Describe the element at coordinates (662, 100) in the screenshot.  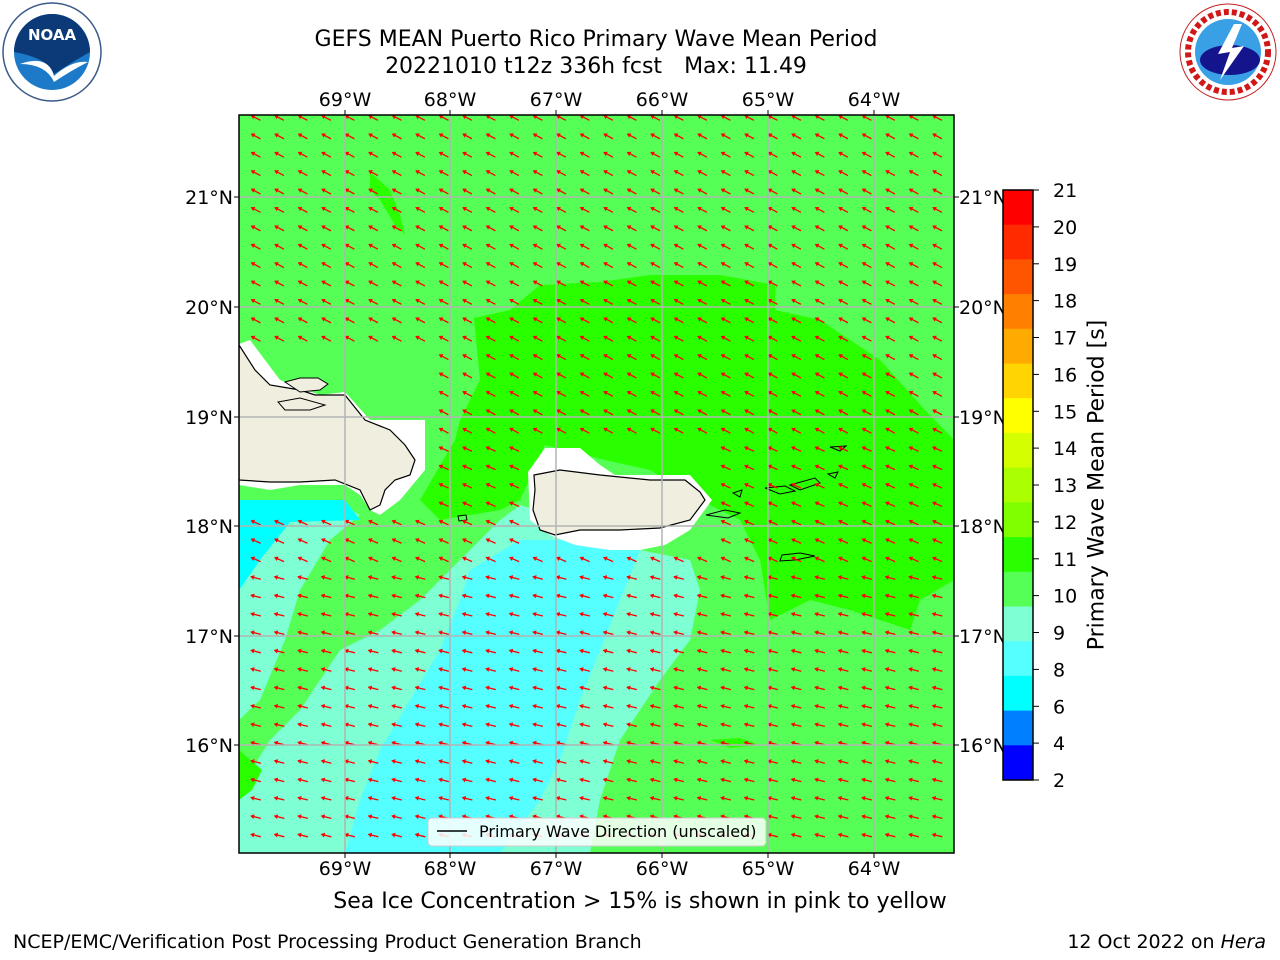
I see `lon-label: 66°W` at that location.